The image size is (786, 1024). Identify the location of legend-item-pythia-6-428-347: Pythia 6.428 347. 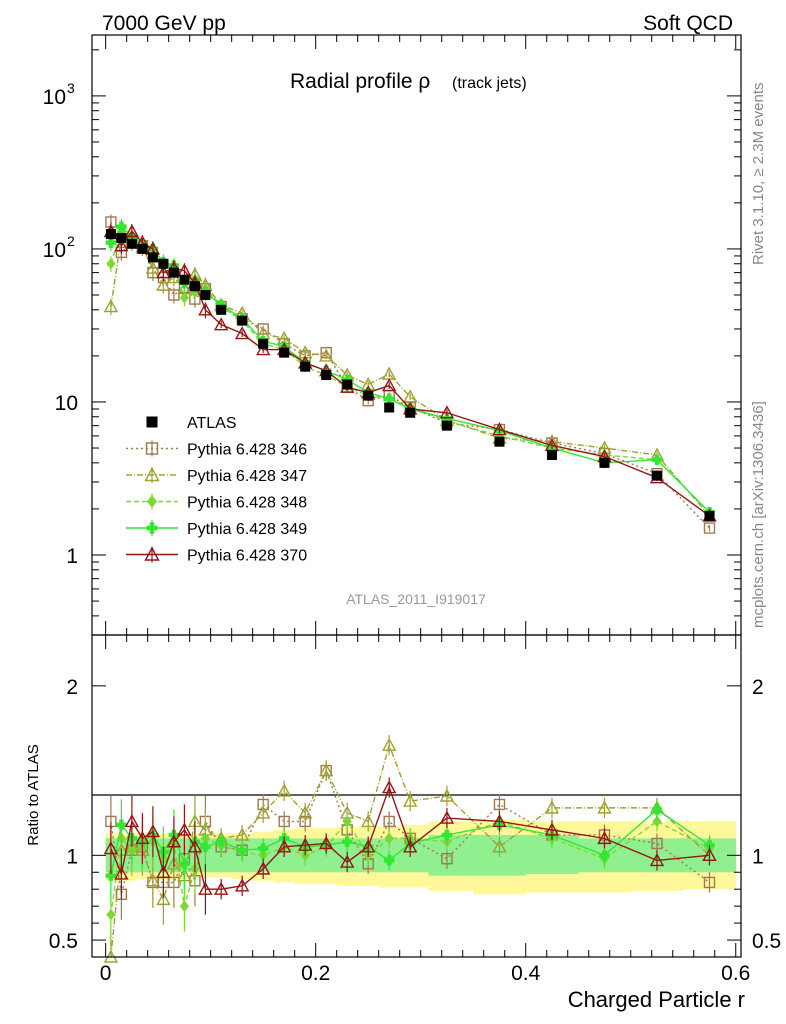
(216, 476).